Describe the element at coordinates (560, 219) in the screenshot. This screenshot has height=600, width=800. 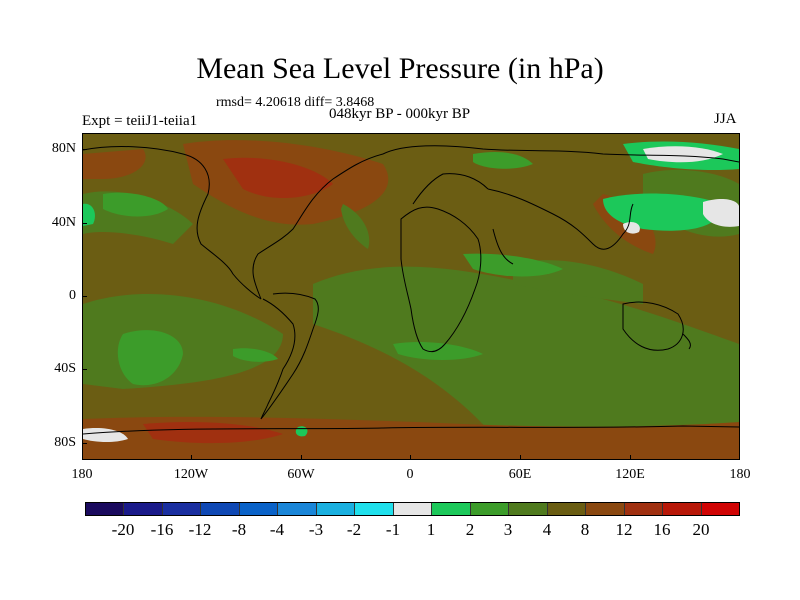
I see `south-asia` at that location.